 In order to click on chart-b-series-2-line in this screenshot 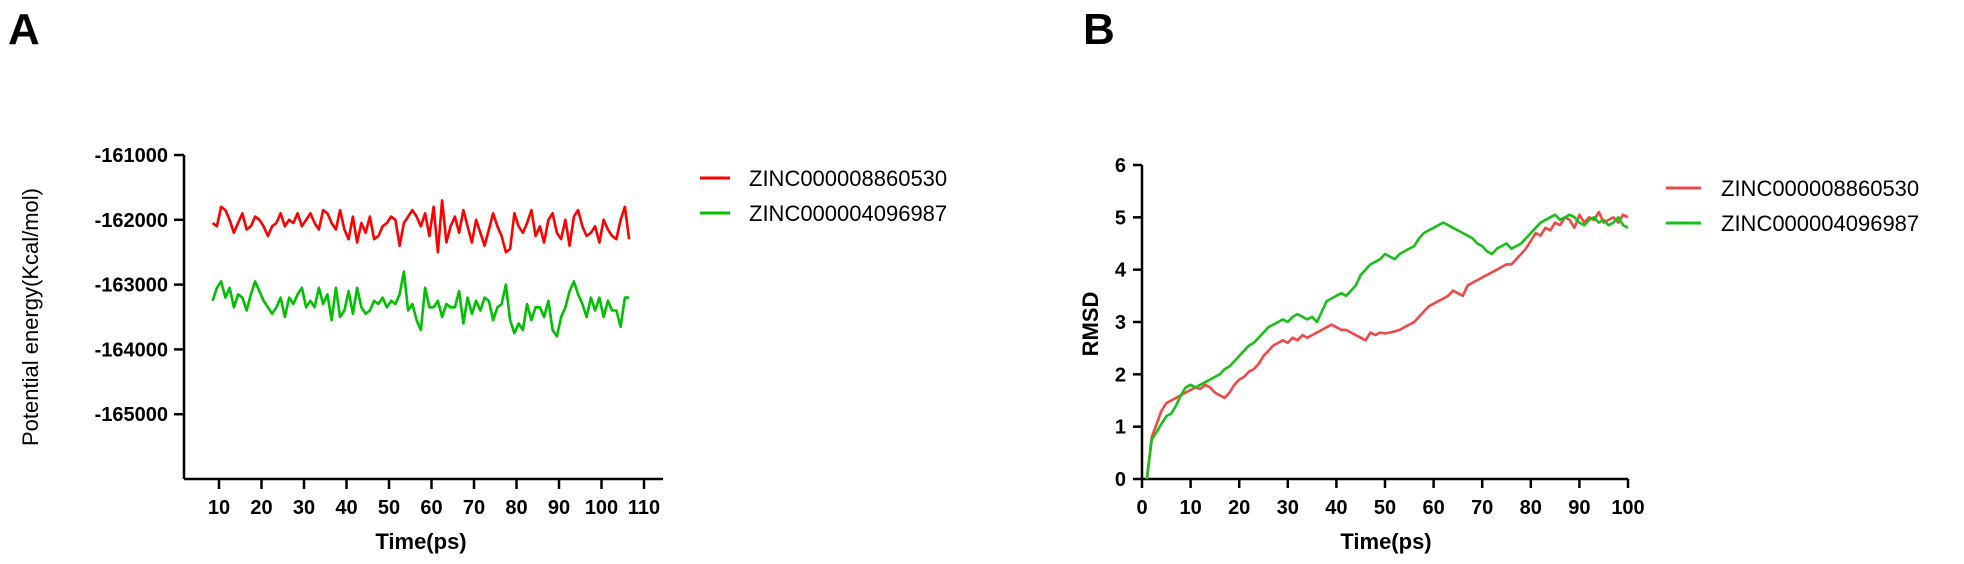, I will do `click(1387, 346)`.